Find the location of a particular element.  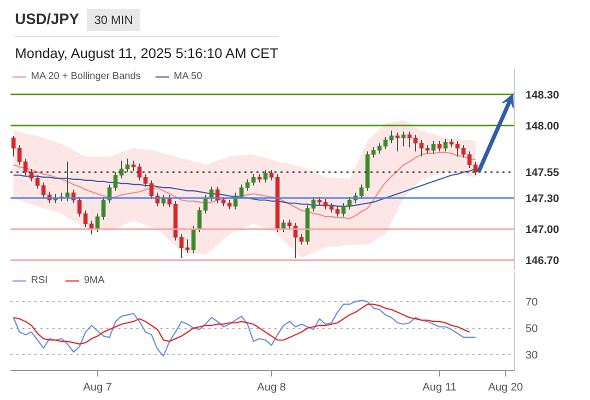

x-tick-label: Aug 8 is located at coordinates (271, 388).